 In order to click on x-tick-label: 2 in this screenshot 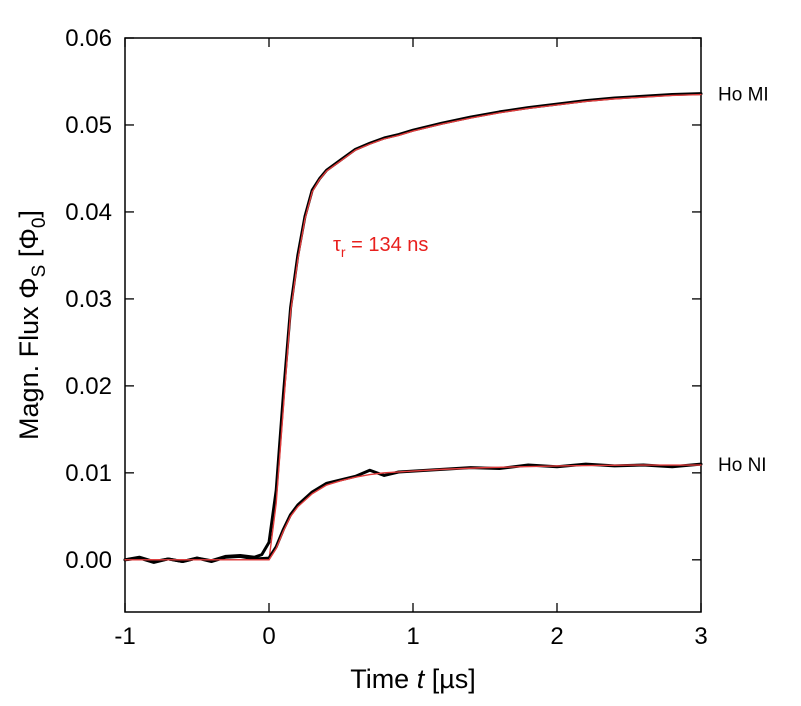, I will do `click(556, 636)`.